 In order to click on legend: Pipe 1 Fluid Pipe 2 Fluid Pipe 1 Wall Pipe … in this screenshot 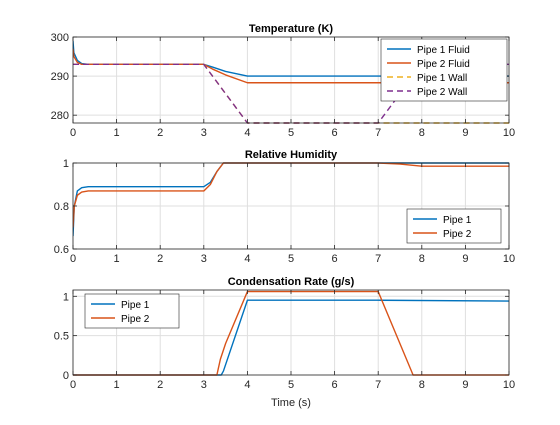, I will do `click(444, 70)`.